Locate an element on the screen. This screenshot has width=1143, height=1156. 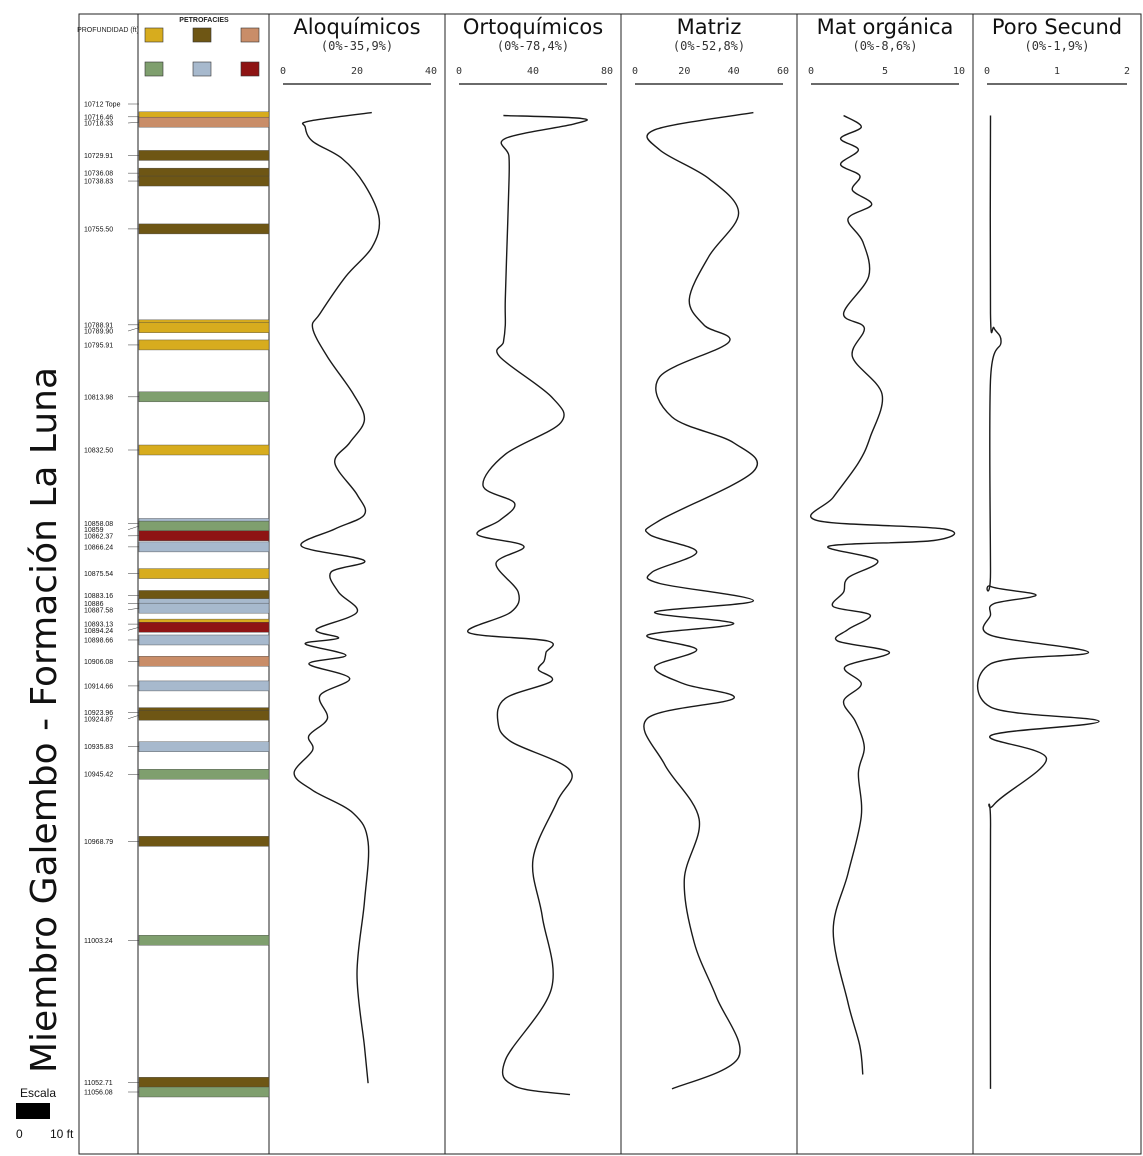
depth-label: 10887.58 is located at coordinates (98, 610).